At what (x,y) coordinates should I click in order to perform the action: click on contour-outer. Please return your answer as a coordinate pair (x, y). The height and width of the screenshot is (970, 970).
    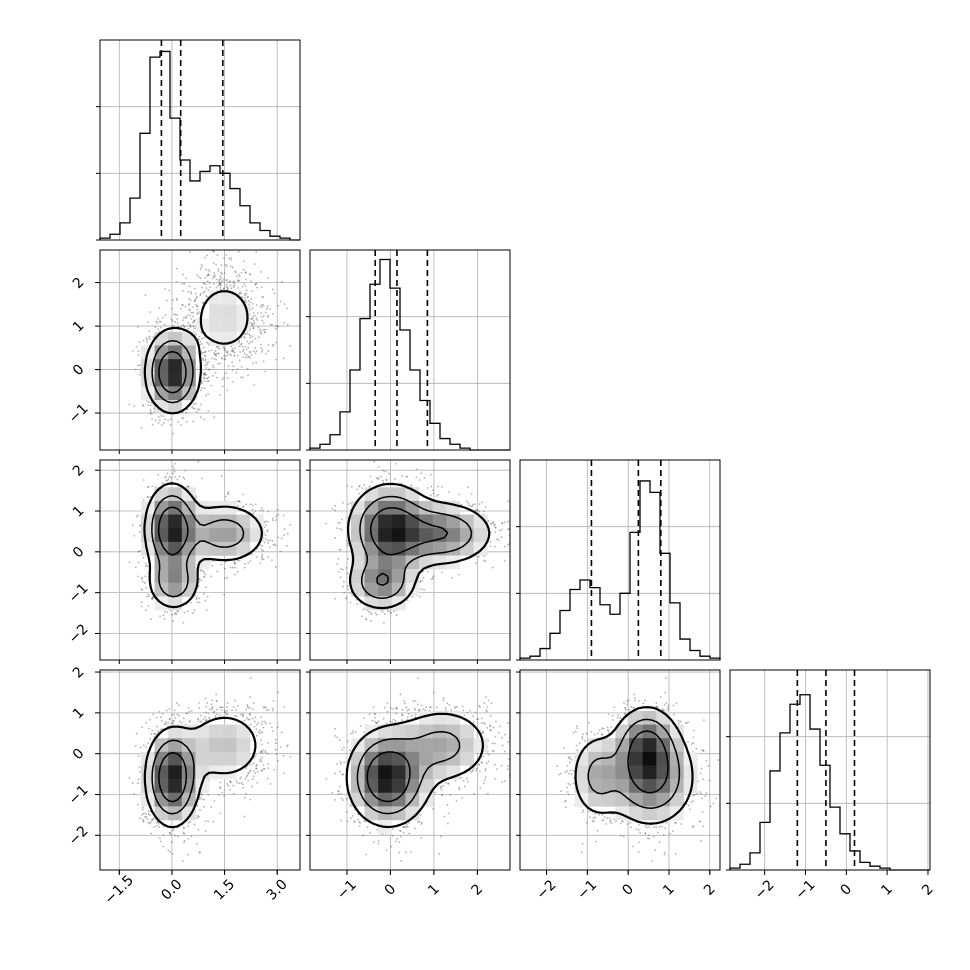
    Looking at the image, I should click on (634, 765).